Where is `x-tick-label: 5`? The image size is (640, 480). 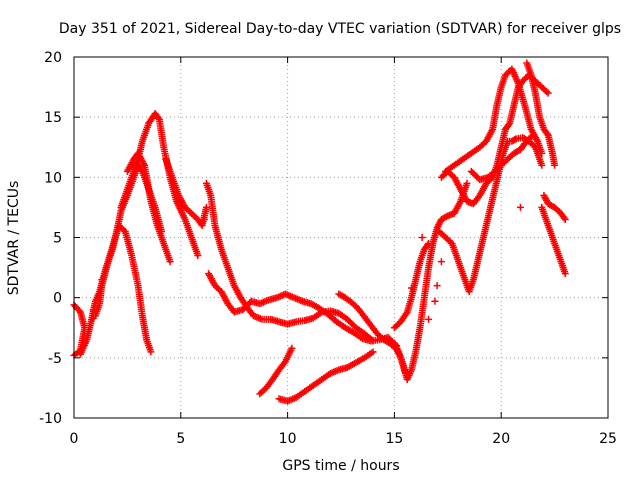
x-tick-label: 5 is located at coordinates (180, 439).